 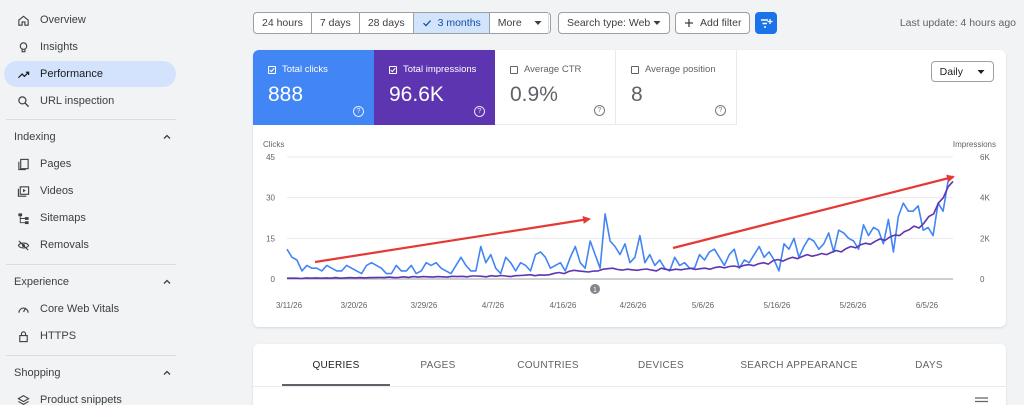 I want to click on filter-options-button, so click(x=766, y=23).